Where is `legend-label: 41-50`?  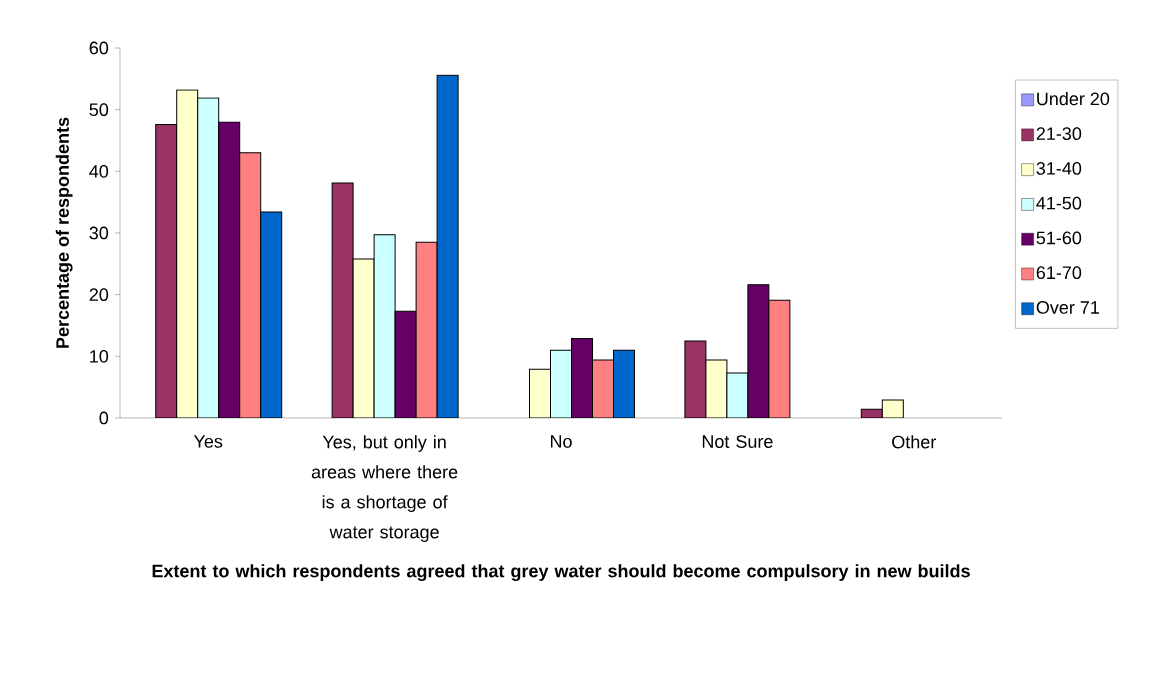
legend-label: 41-50 is located at coordinates (1059, 203).